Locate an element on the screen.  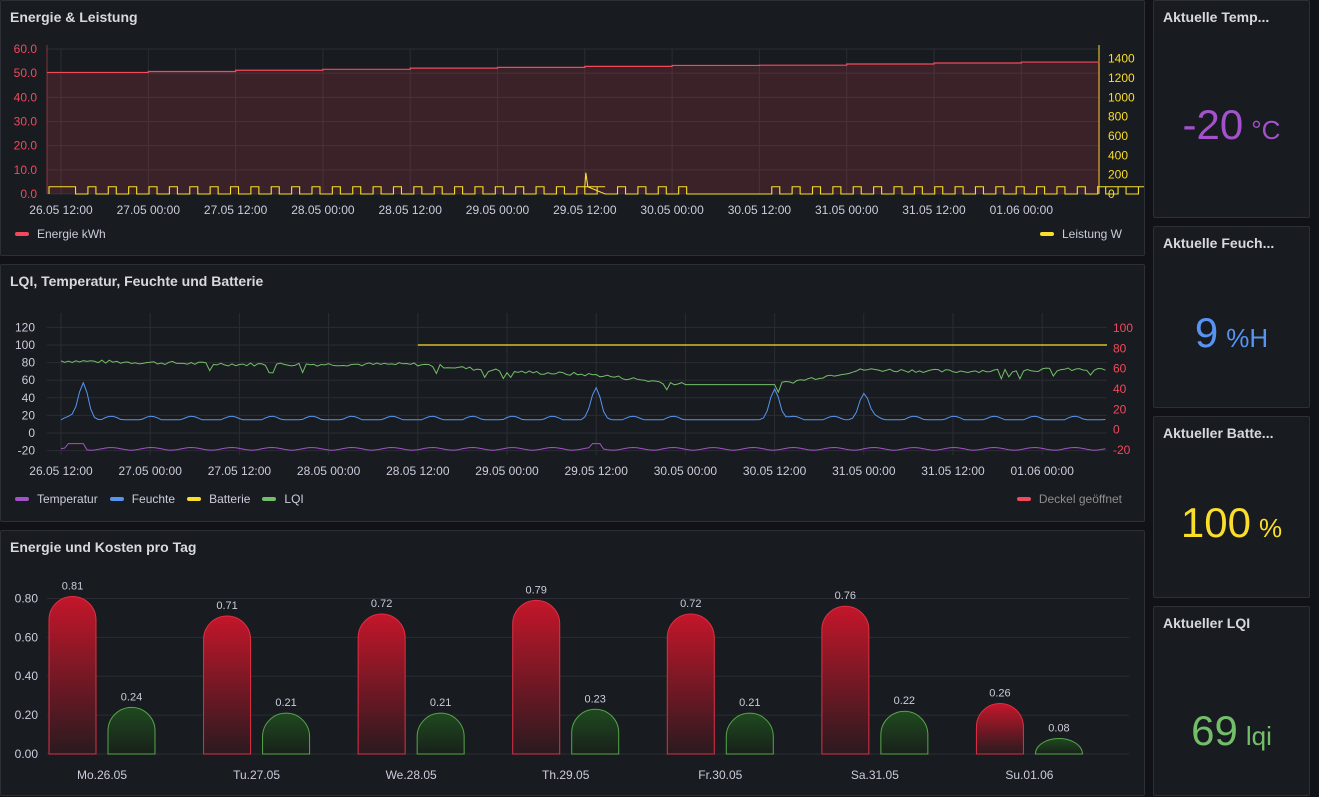
stat-panel-humidity: Aktuelle Feuch... 9 %H is located at coordinates (1231, 317).